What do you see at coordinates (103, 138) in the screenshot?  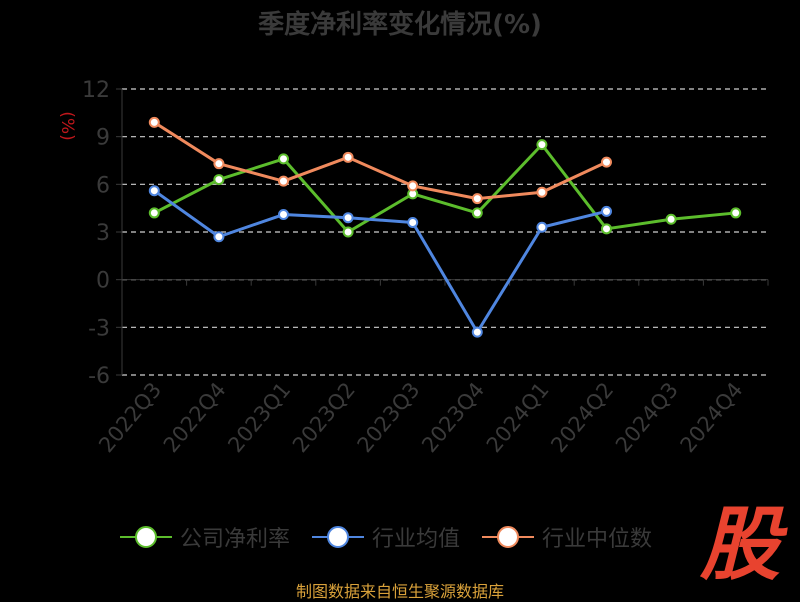 I see `y-tick-label: 9` at bounding box center [103, 138].